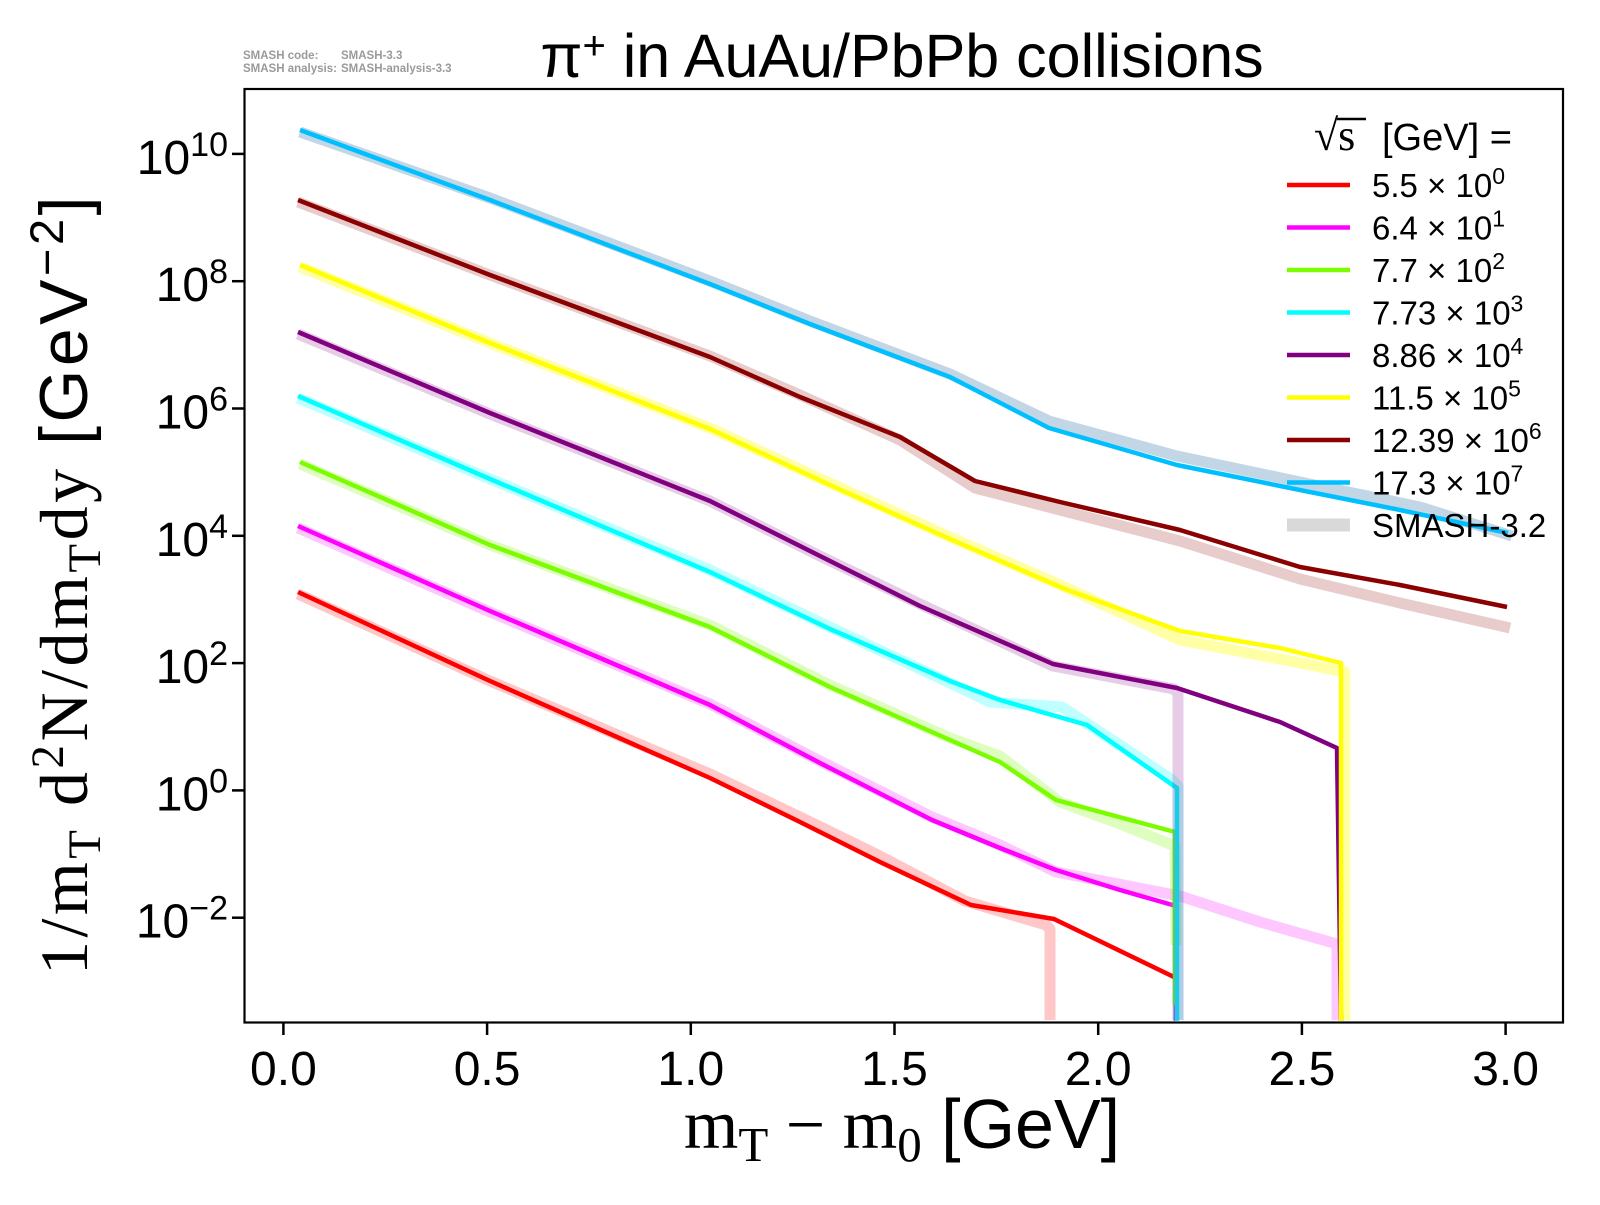 The height and width of the screenshot is (1205, 1600). Describe the element at coordinates (1438, 226) in the screenshot. I see `svg-text: 6.4 × 10¹` at that location.